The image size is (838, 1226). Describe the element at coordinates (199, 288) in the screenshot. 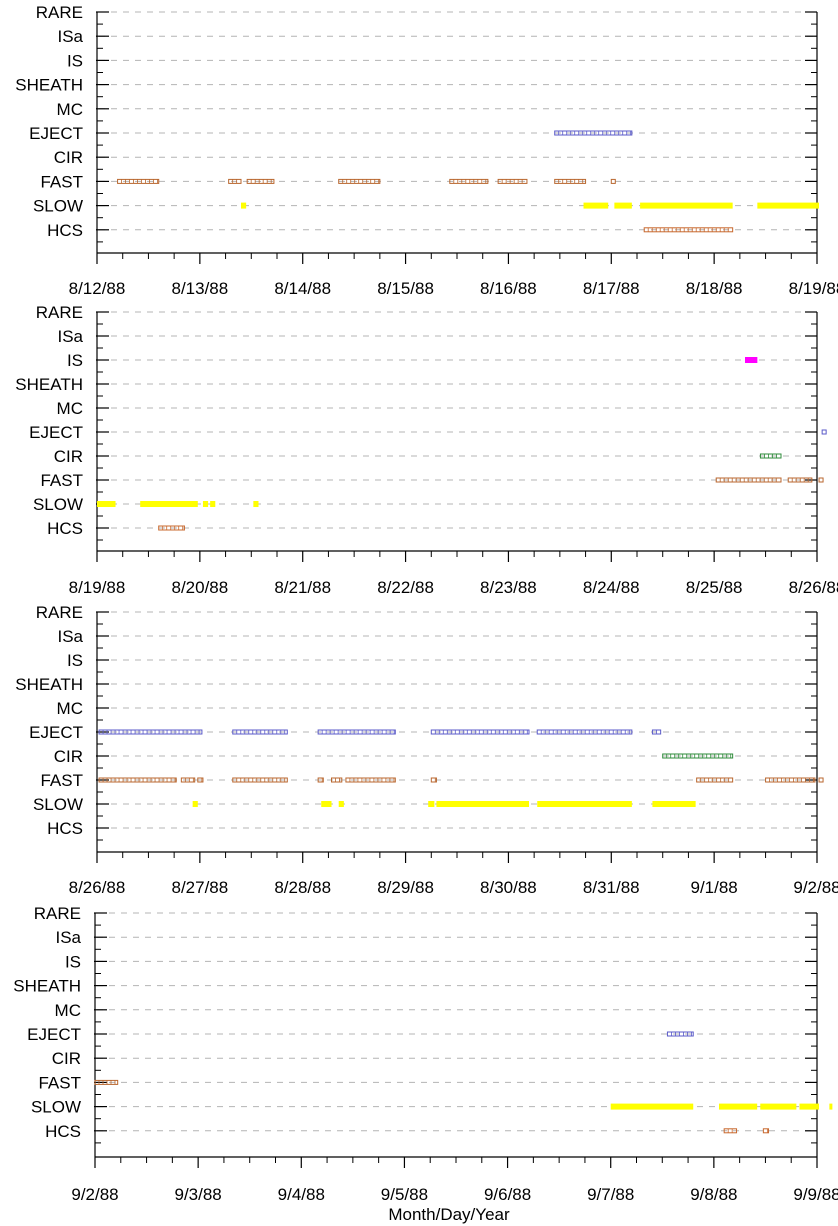

I see `date-tick-label: 8/13/88` at that location.